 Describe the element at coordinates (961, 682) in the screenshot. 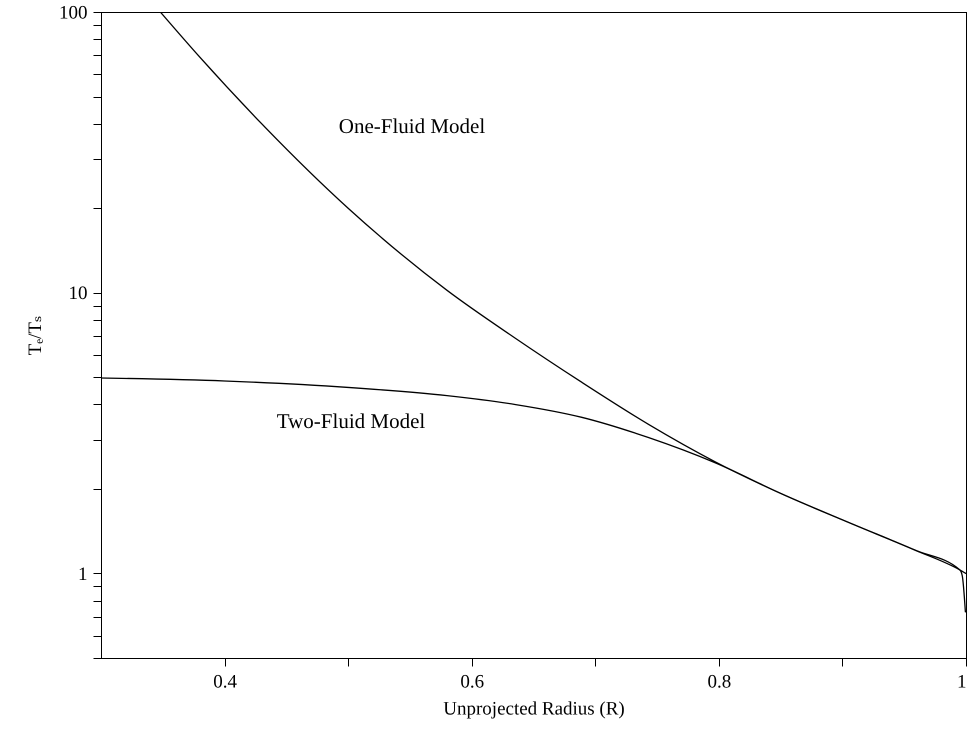

I see `x-tick-label: 1` at that location.